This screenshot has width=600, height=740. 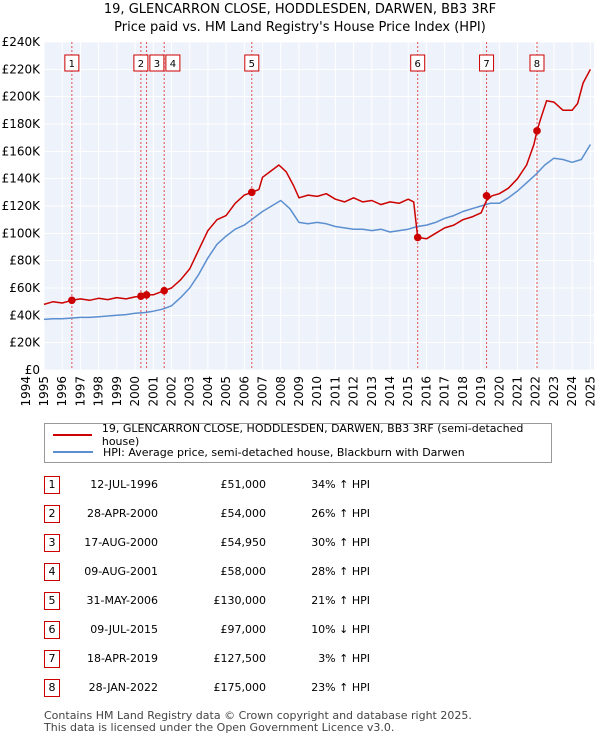 I want to click on x-tick-label: 2018, so click(x=463, y=391).